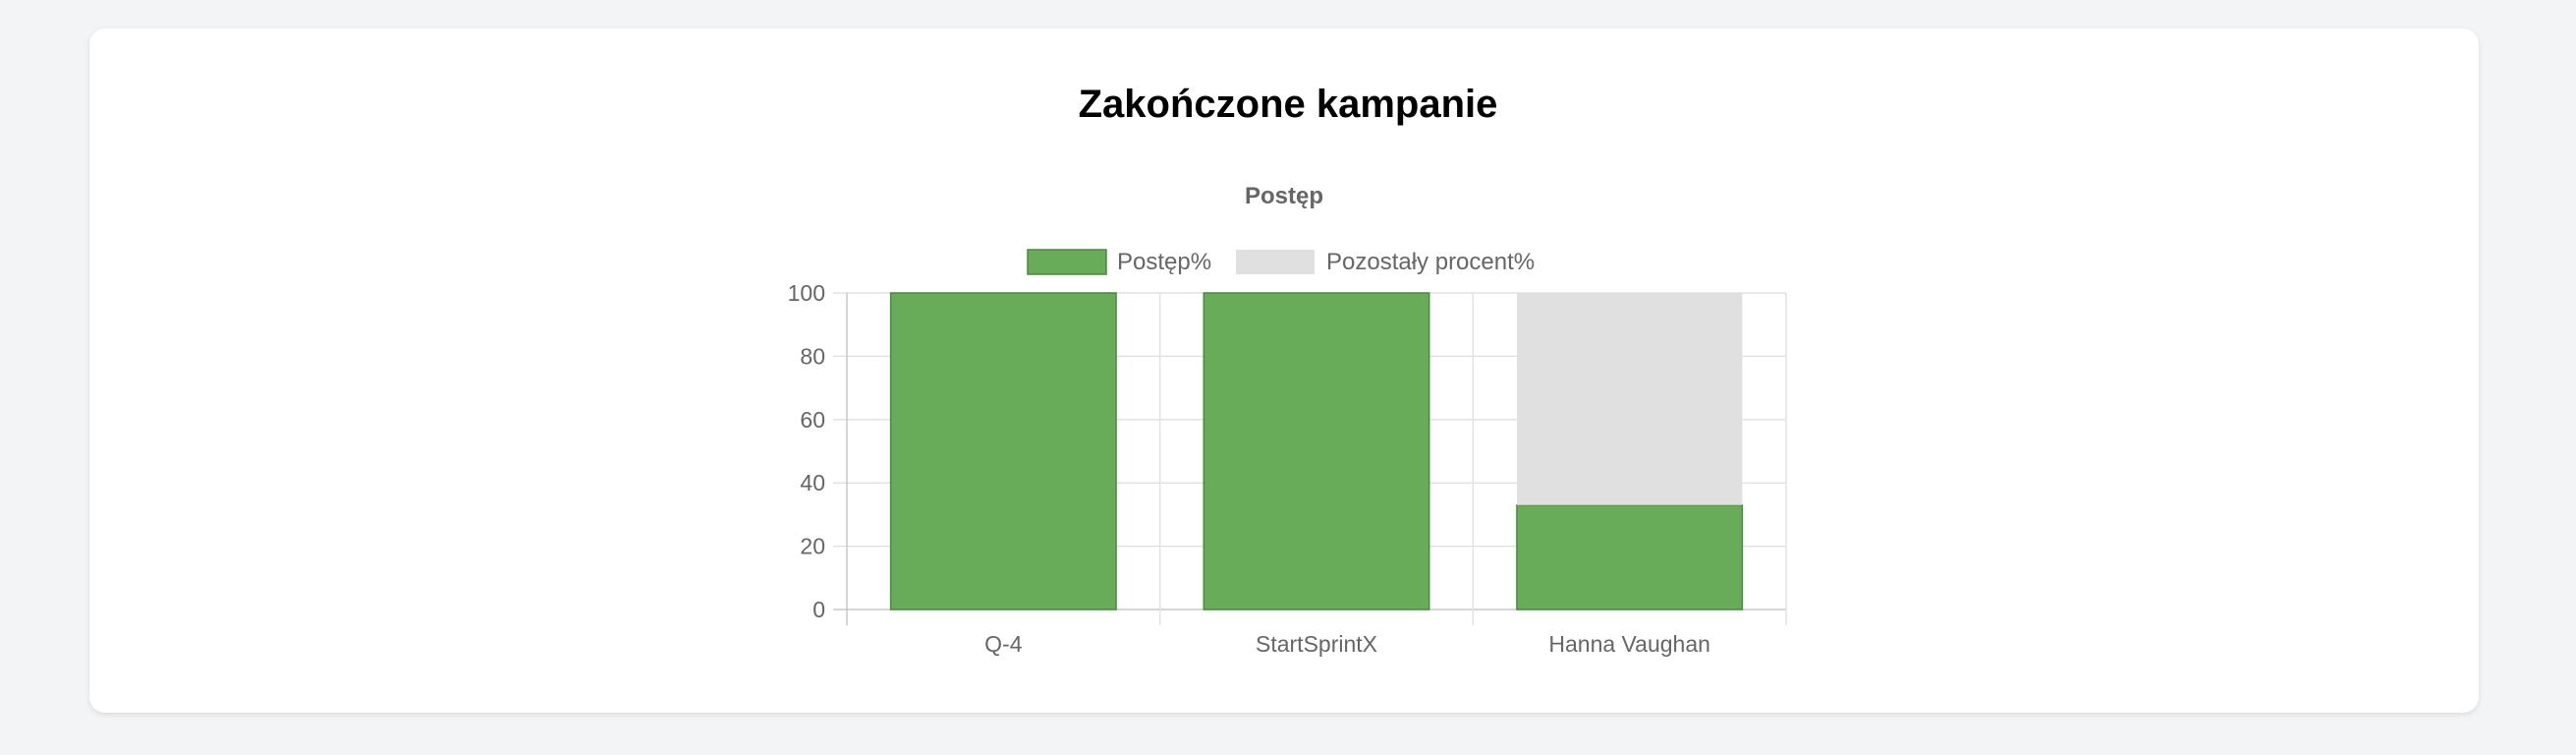 The height and width of the screenshot is (755, 2576). What do you see at coordinates (812, 420) in the screenshot?
I see `y-tick-label: 60` at bounding box center [812, 420].